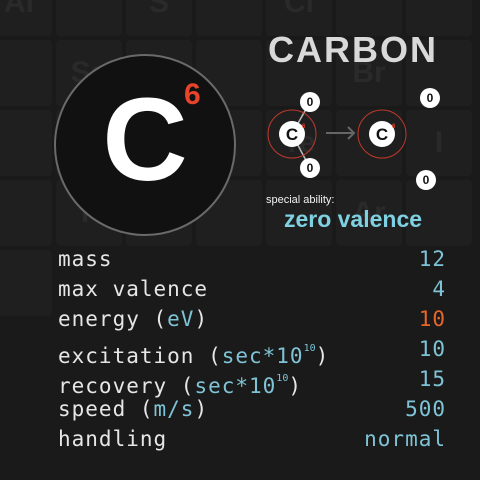 This screenshot has width=480, height=480. I want to click on stat-label: recovery (sec*1010), so click(180, 385).